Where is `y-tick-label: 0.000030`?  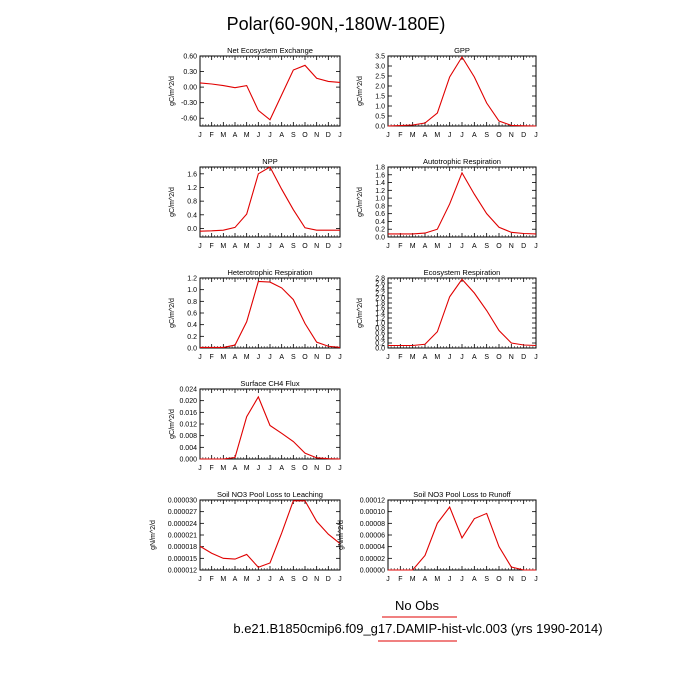
y-tick-label: 0.000030 is located at coordinates (182, 501).